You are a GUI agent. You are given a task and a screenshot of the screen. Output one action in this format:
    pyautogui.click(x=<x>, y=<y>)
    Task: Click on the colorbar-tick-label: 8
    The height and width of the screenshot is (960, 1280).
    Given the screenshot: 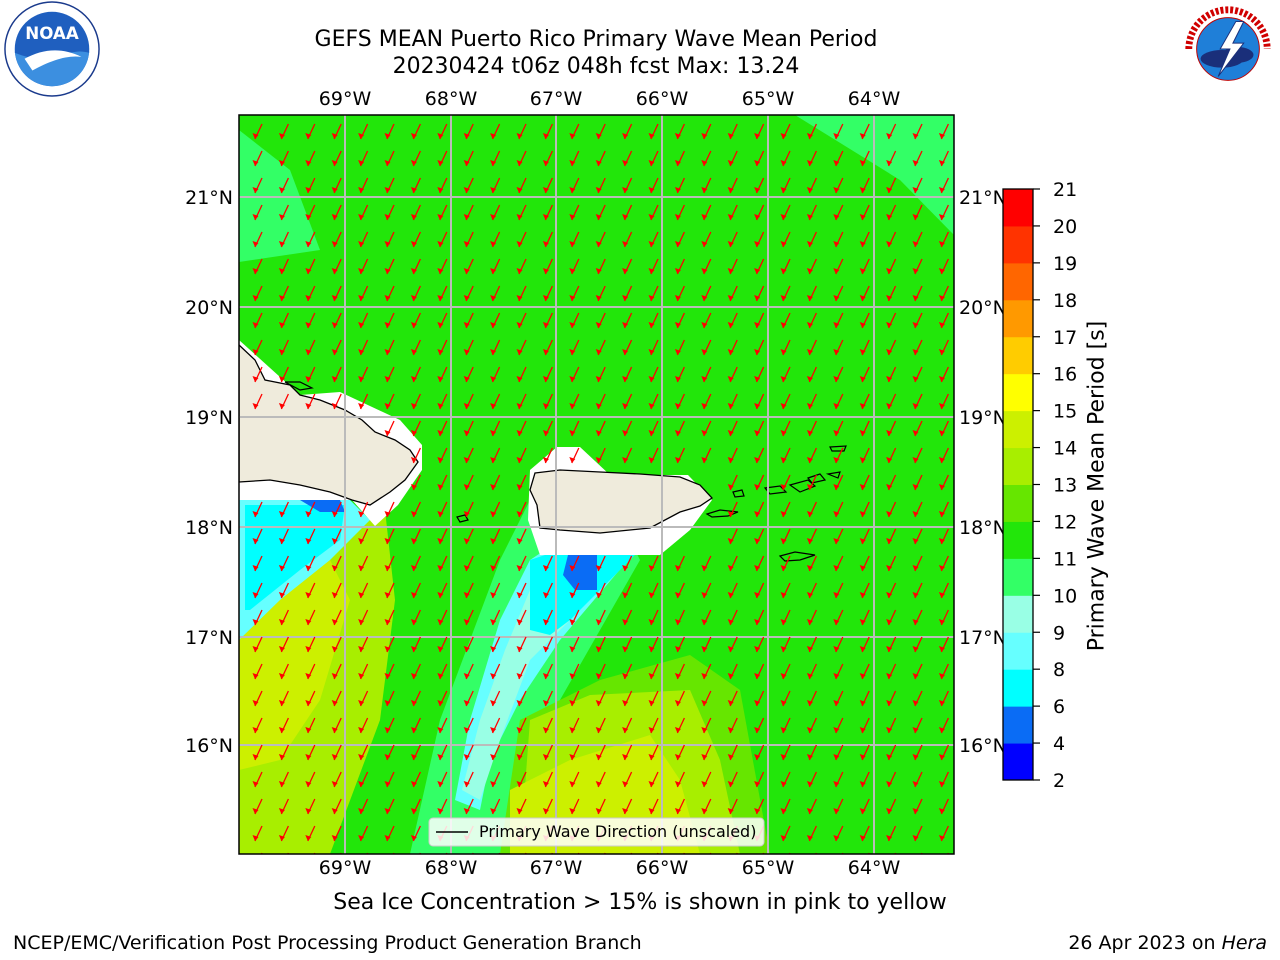 What is the action you would take?
    pyautogui.click(x=1059, y=670)
    